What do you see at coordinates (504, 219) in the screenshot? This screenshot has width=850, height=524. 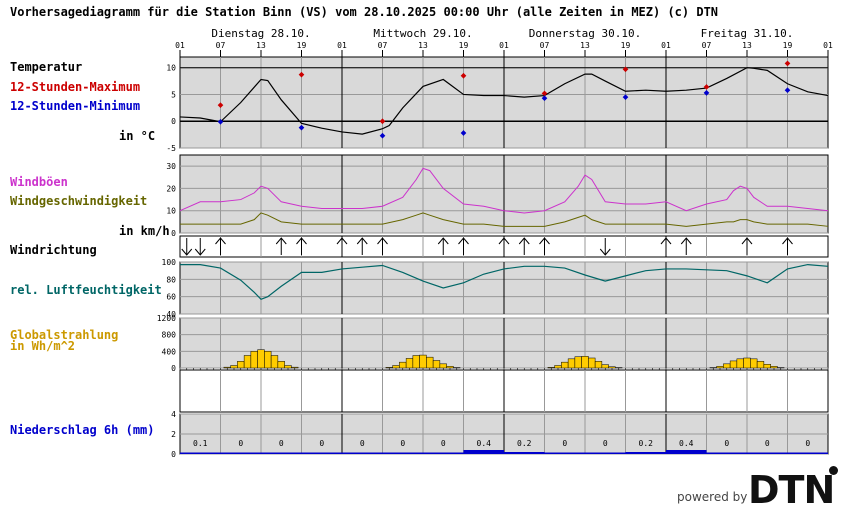 I see `windspeed-line` at bounding box center [504, 219].